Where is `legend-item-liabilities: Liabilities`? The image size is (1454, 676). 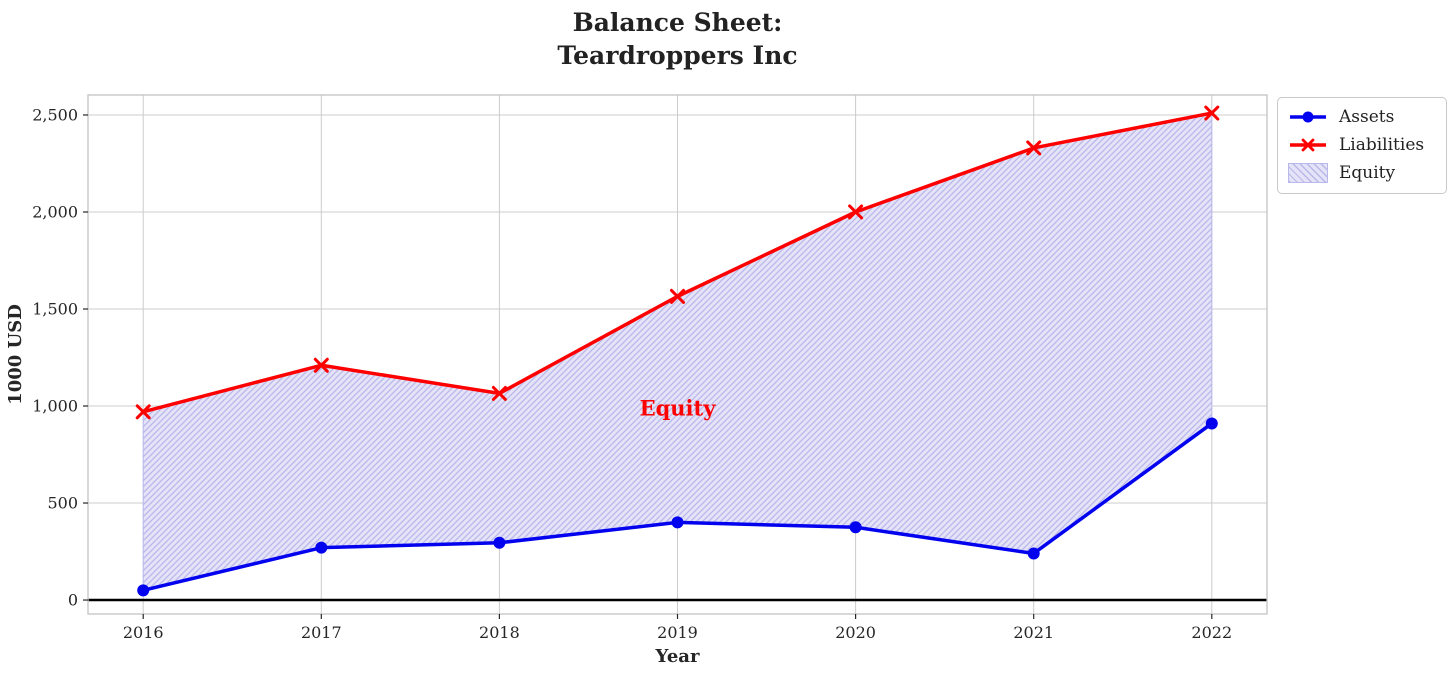
legend-item-liabilities: Liabilities is located at coordinates (1362, 145).